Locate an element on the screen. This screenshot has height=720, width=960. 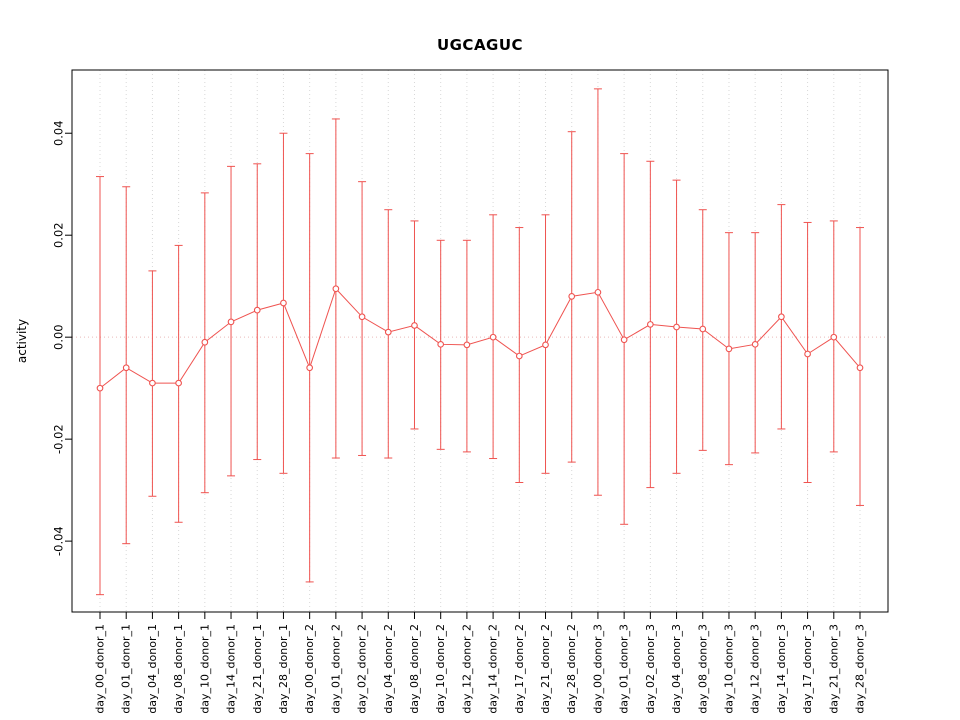
x-tick-label: day_28_donor_1 is located at coordinates (283, 669).